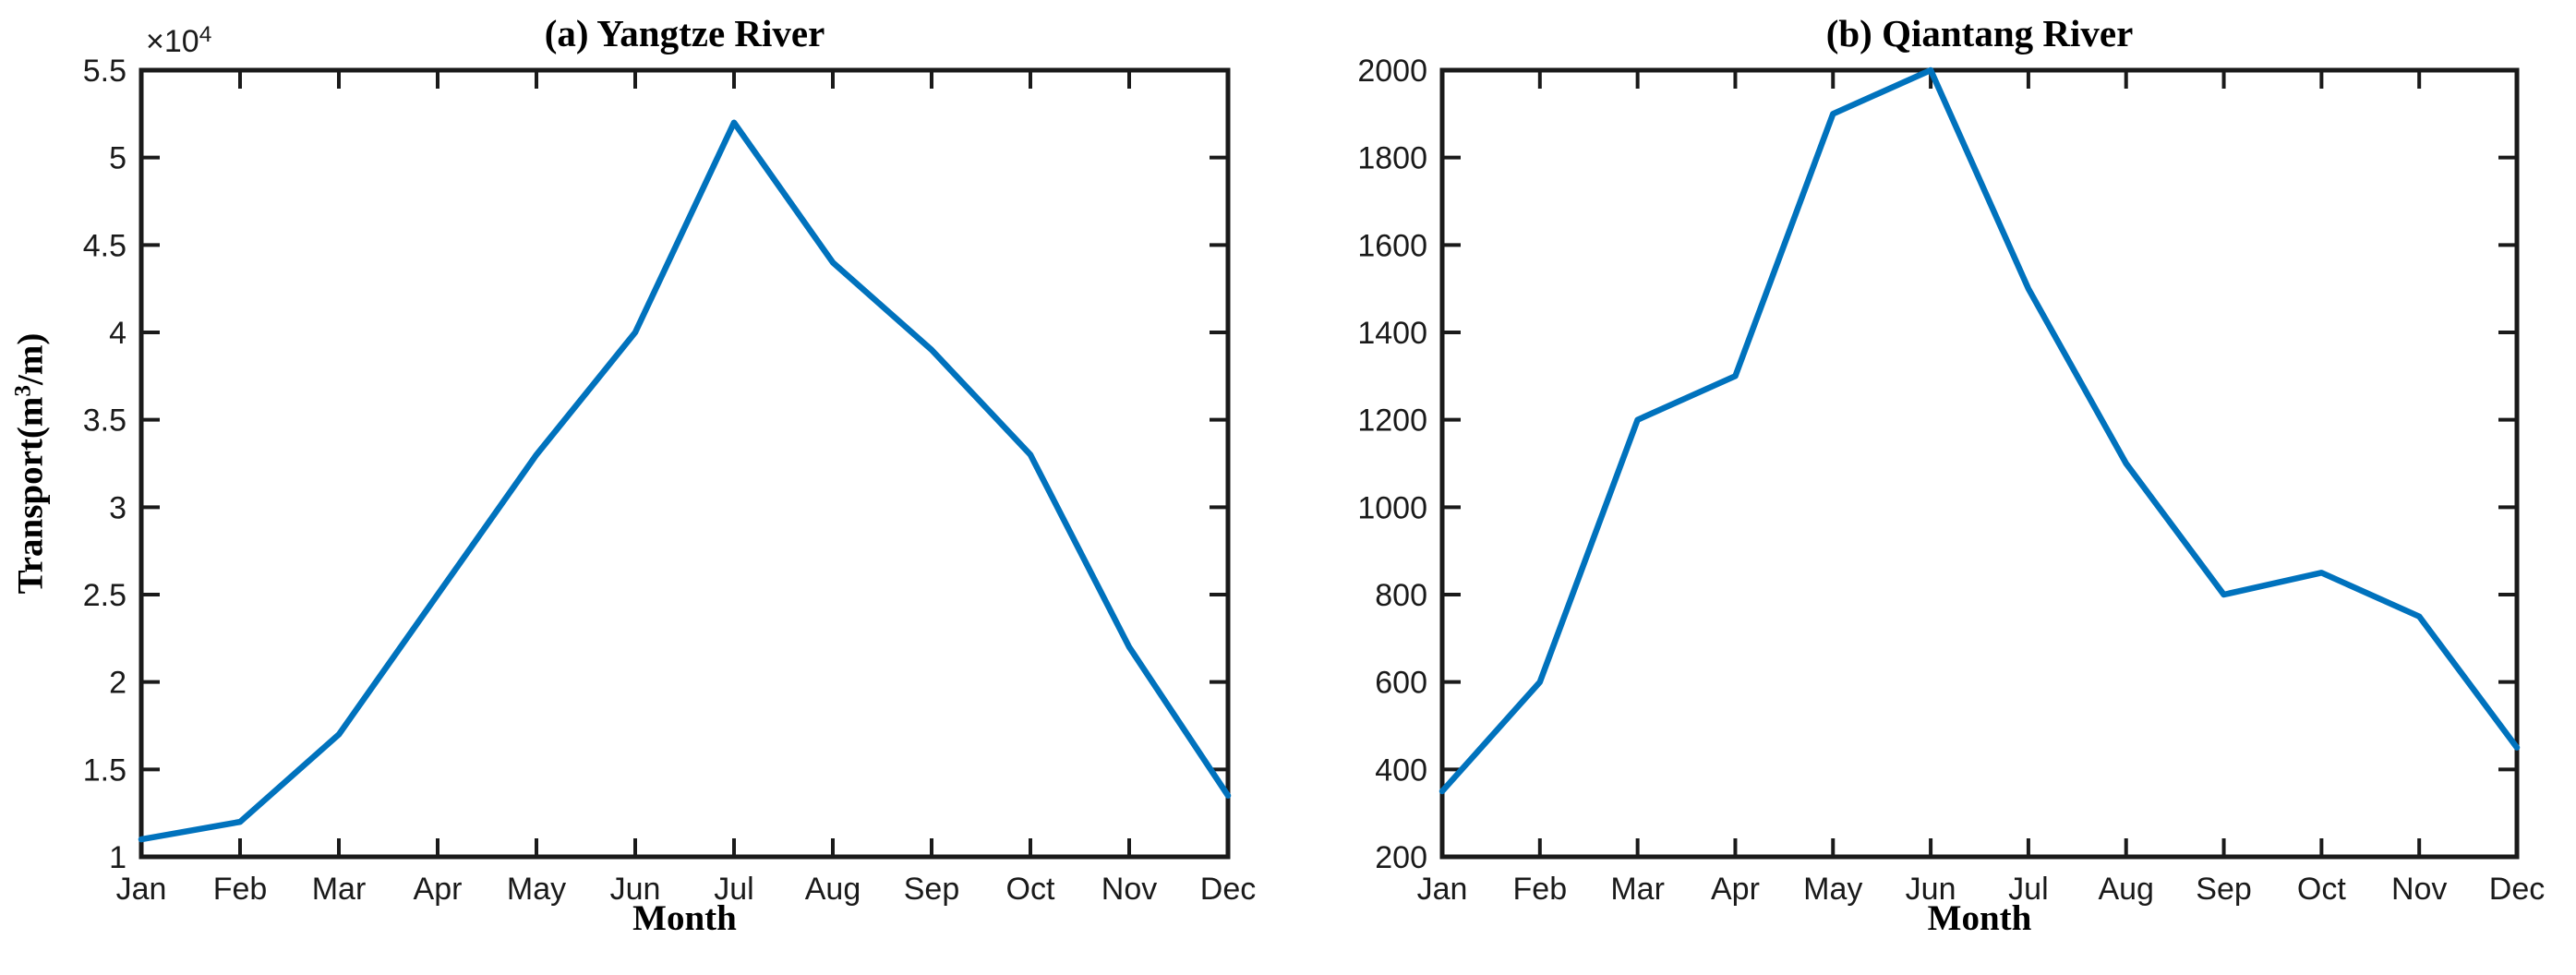 The height and width of the screenshot is (975, 2576). I want to click on y-tick-label: 4.5, so click(104, 245).